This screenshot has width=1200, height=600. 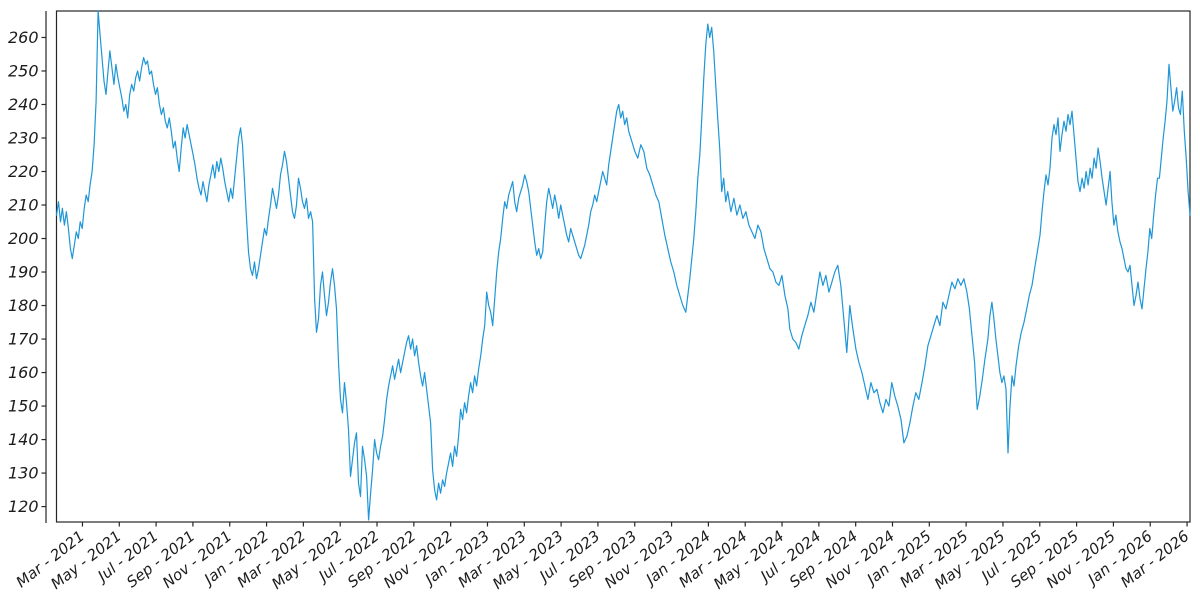 What do you see at coordinates (23, 171) in the screenshot?
I see `y-tick-label: 220` at bounding box center [23, 171].